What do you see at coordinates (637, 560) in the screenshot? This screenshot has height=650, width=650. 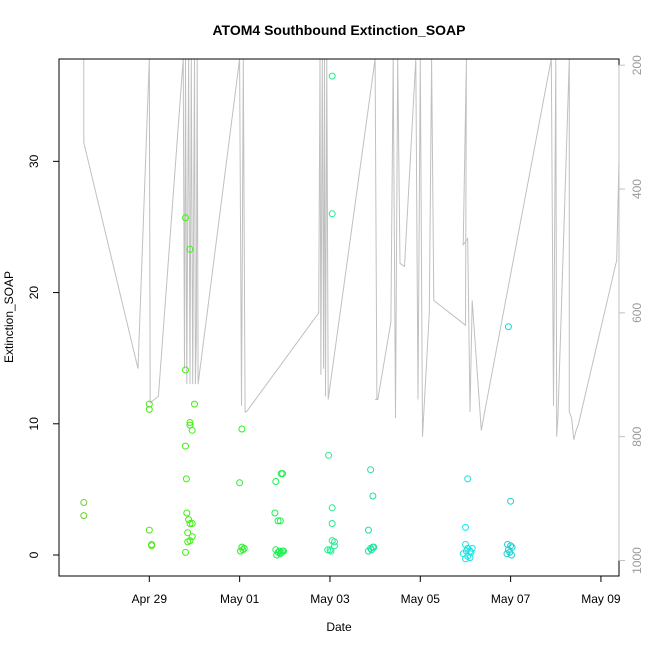 I see `y2-tick-label: 1000` at bounding box center [637, 560].